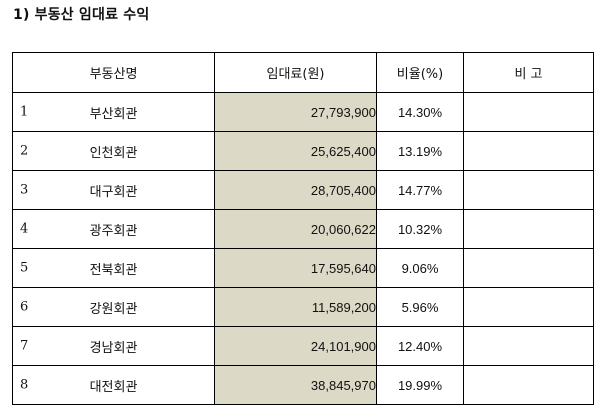 This screenshot has height=420, width=604. I want to click on row-number: 6, so click(24, 307).